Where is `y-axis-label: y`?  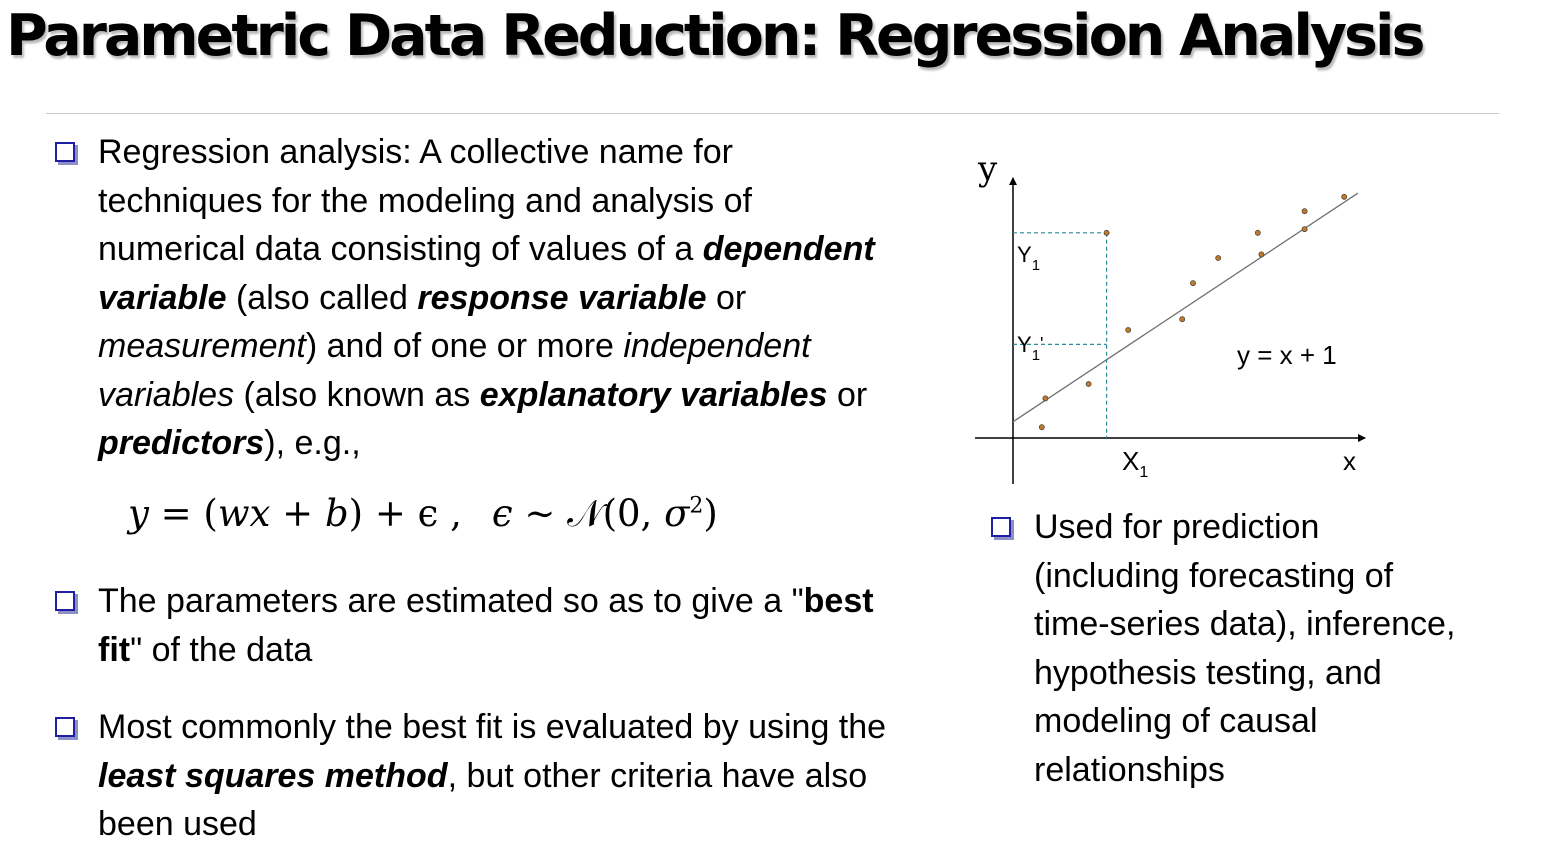 y-axis-label: y is located at coordinates (987, 169).